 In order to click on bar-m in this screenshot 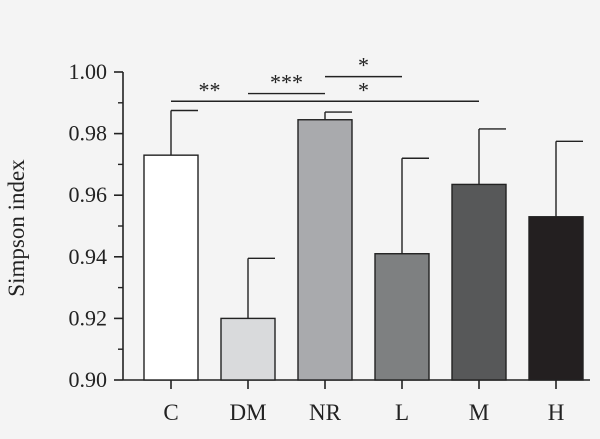, I will do `click(479, 282)`.